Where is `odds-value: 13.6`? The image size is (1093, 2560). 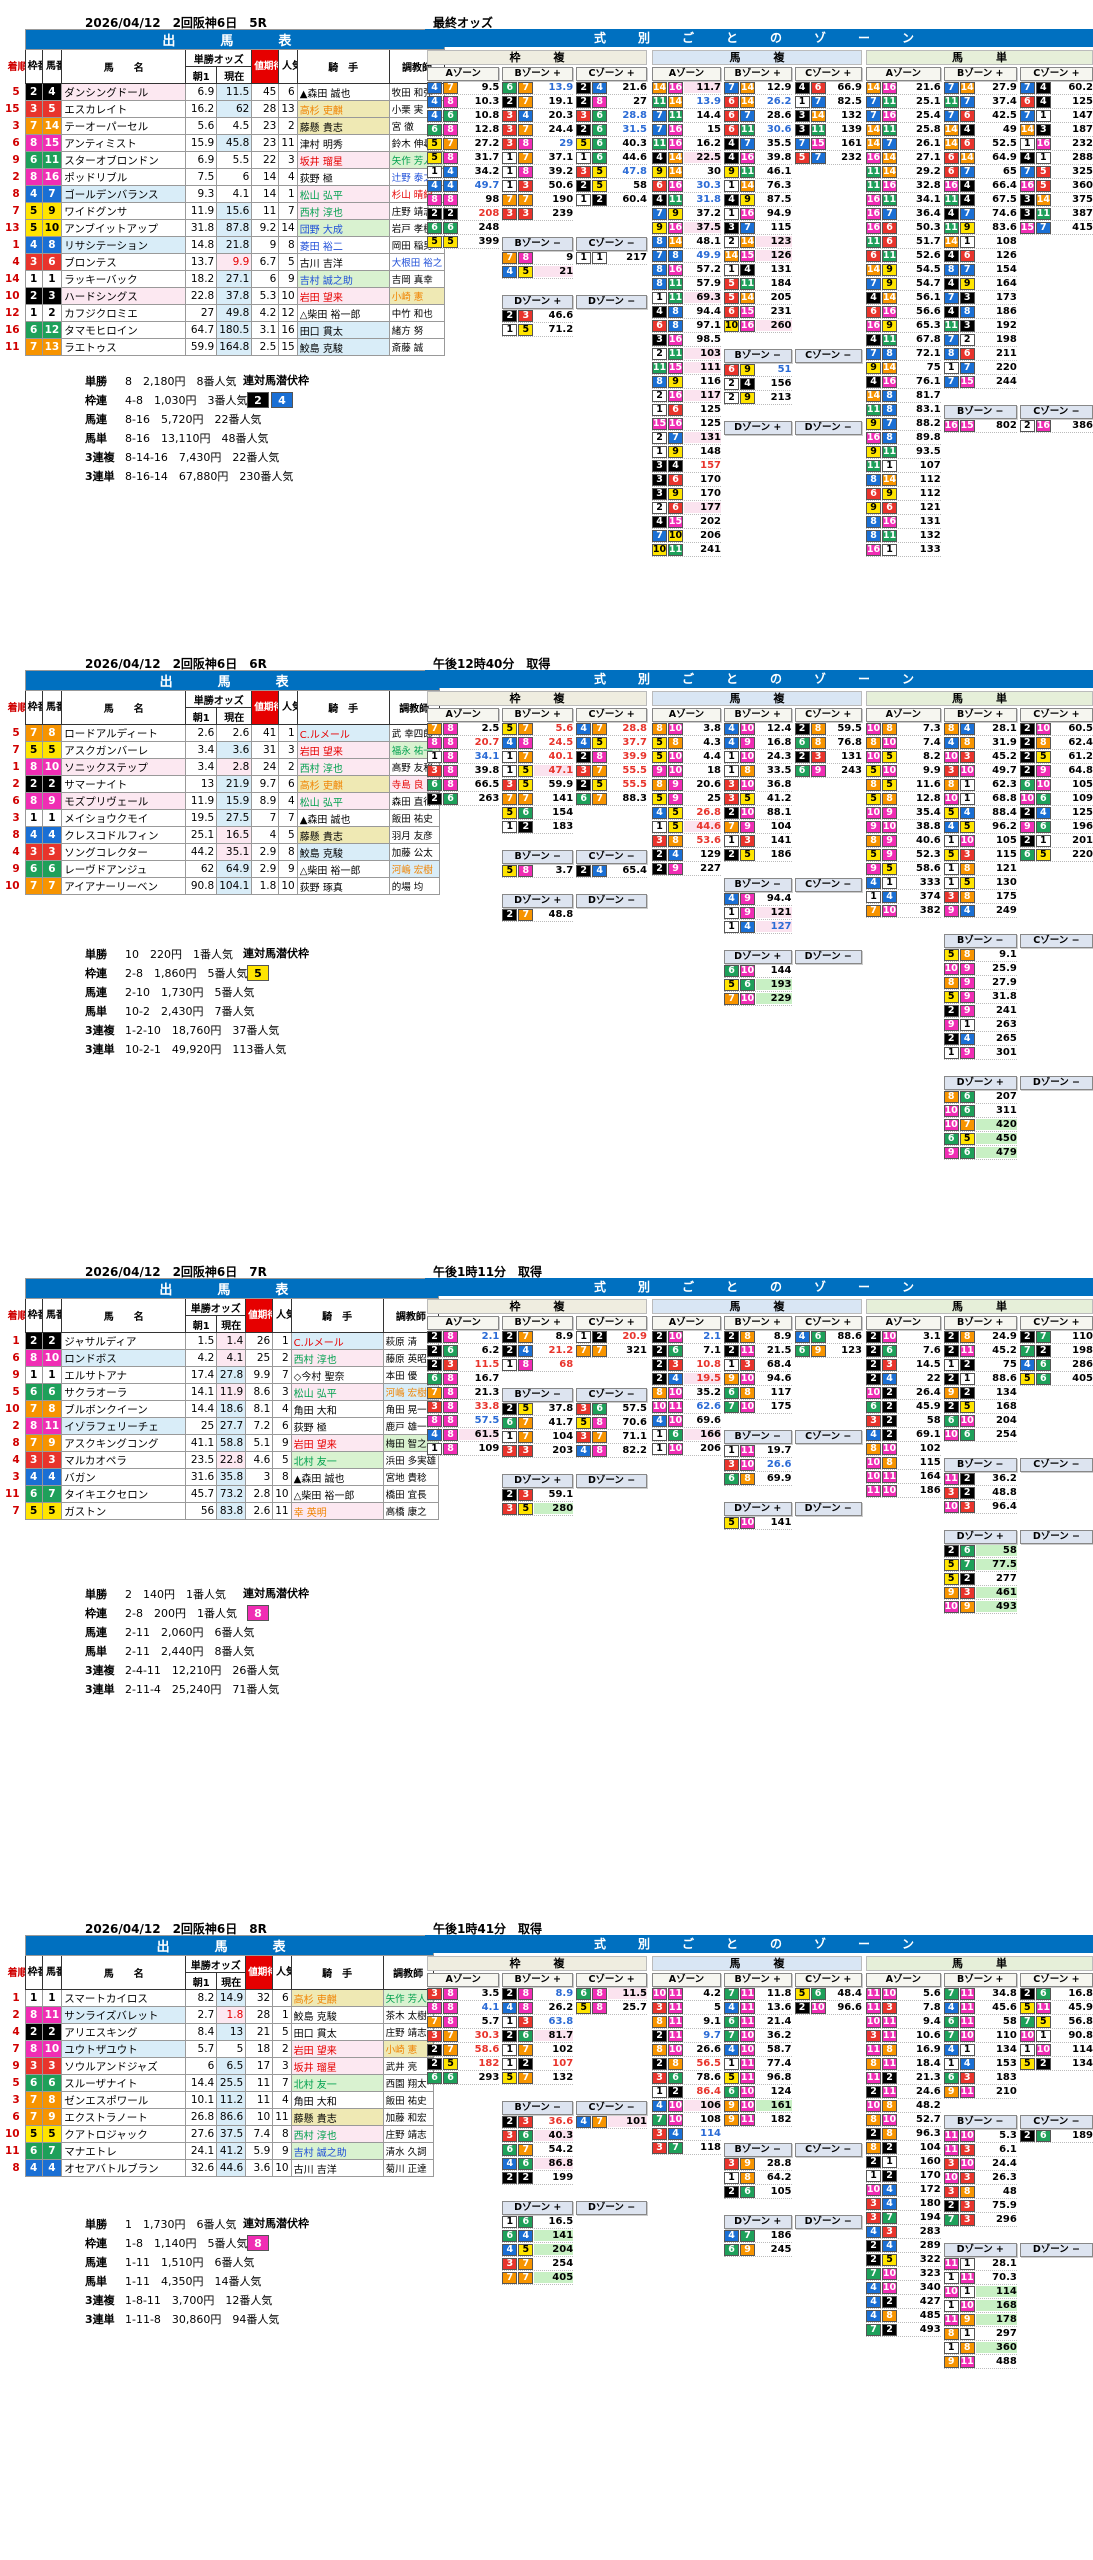 odds-value: 13.6 is located at coordinates (779, 2007).